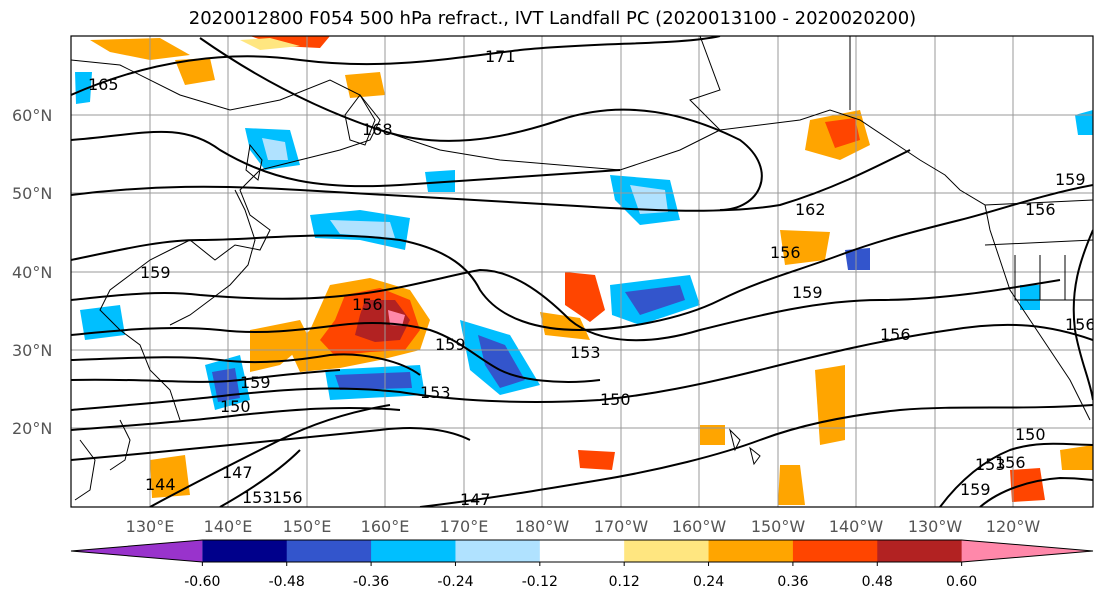 The height and width of the screenshot is (601, 1105). I want to click on lon-label: 120°W, so click(1013, 526).